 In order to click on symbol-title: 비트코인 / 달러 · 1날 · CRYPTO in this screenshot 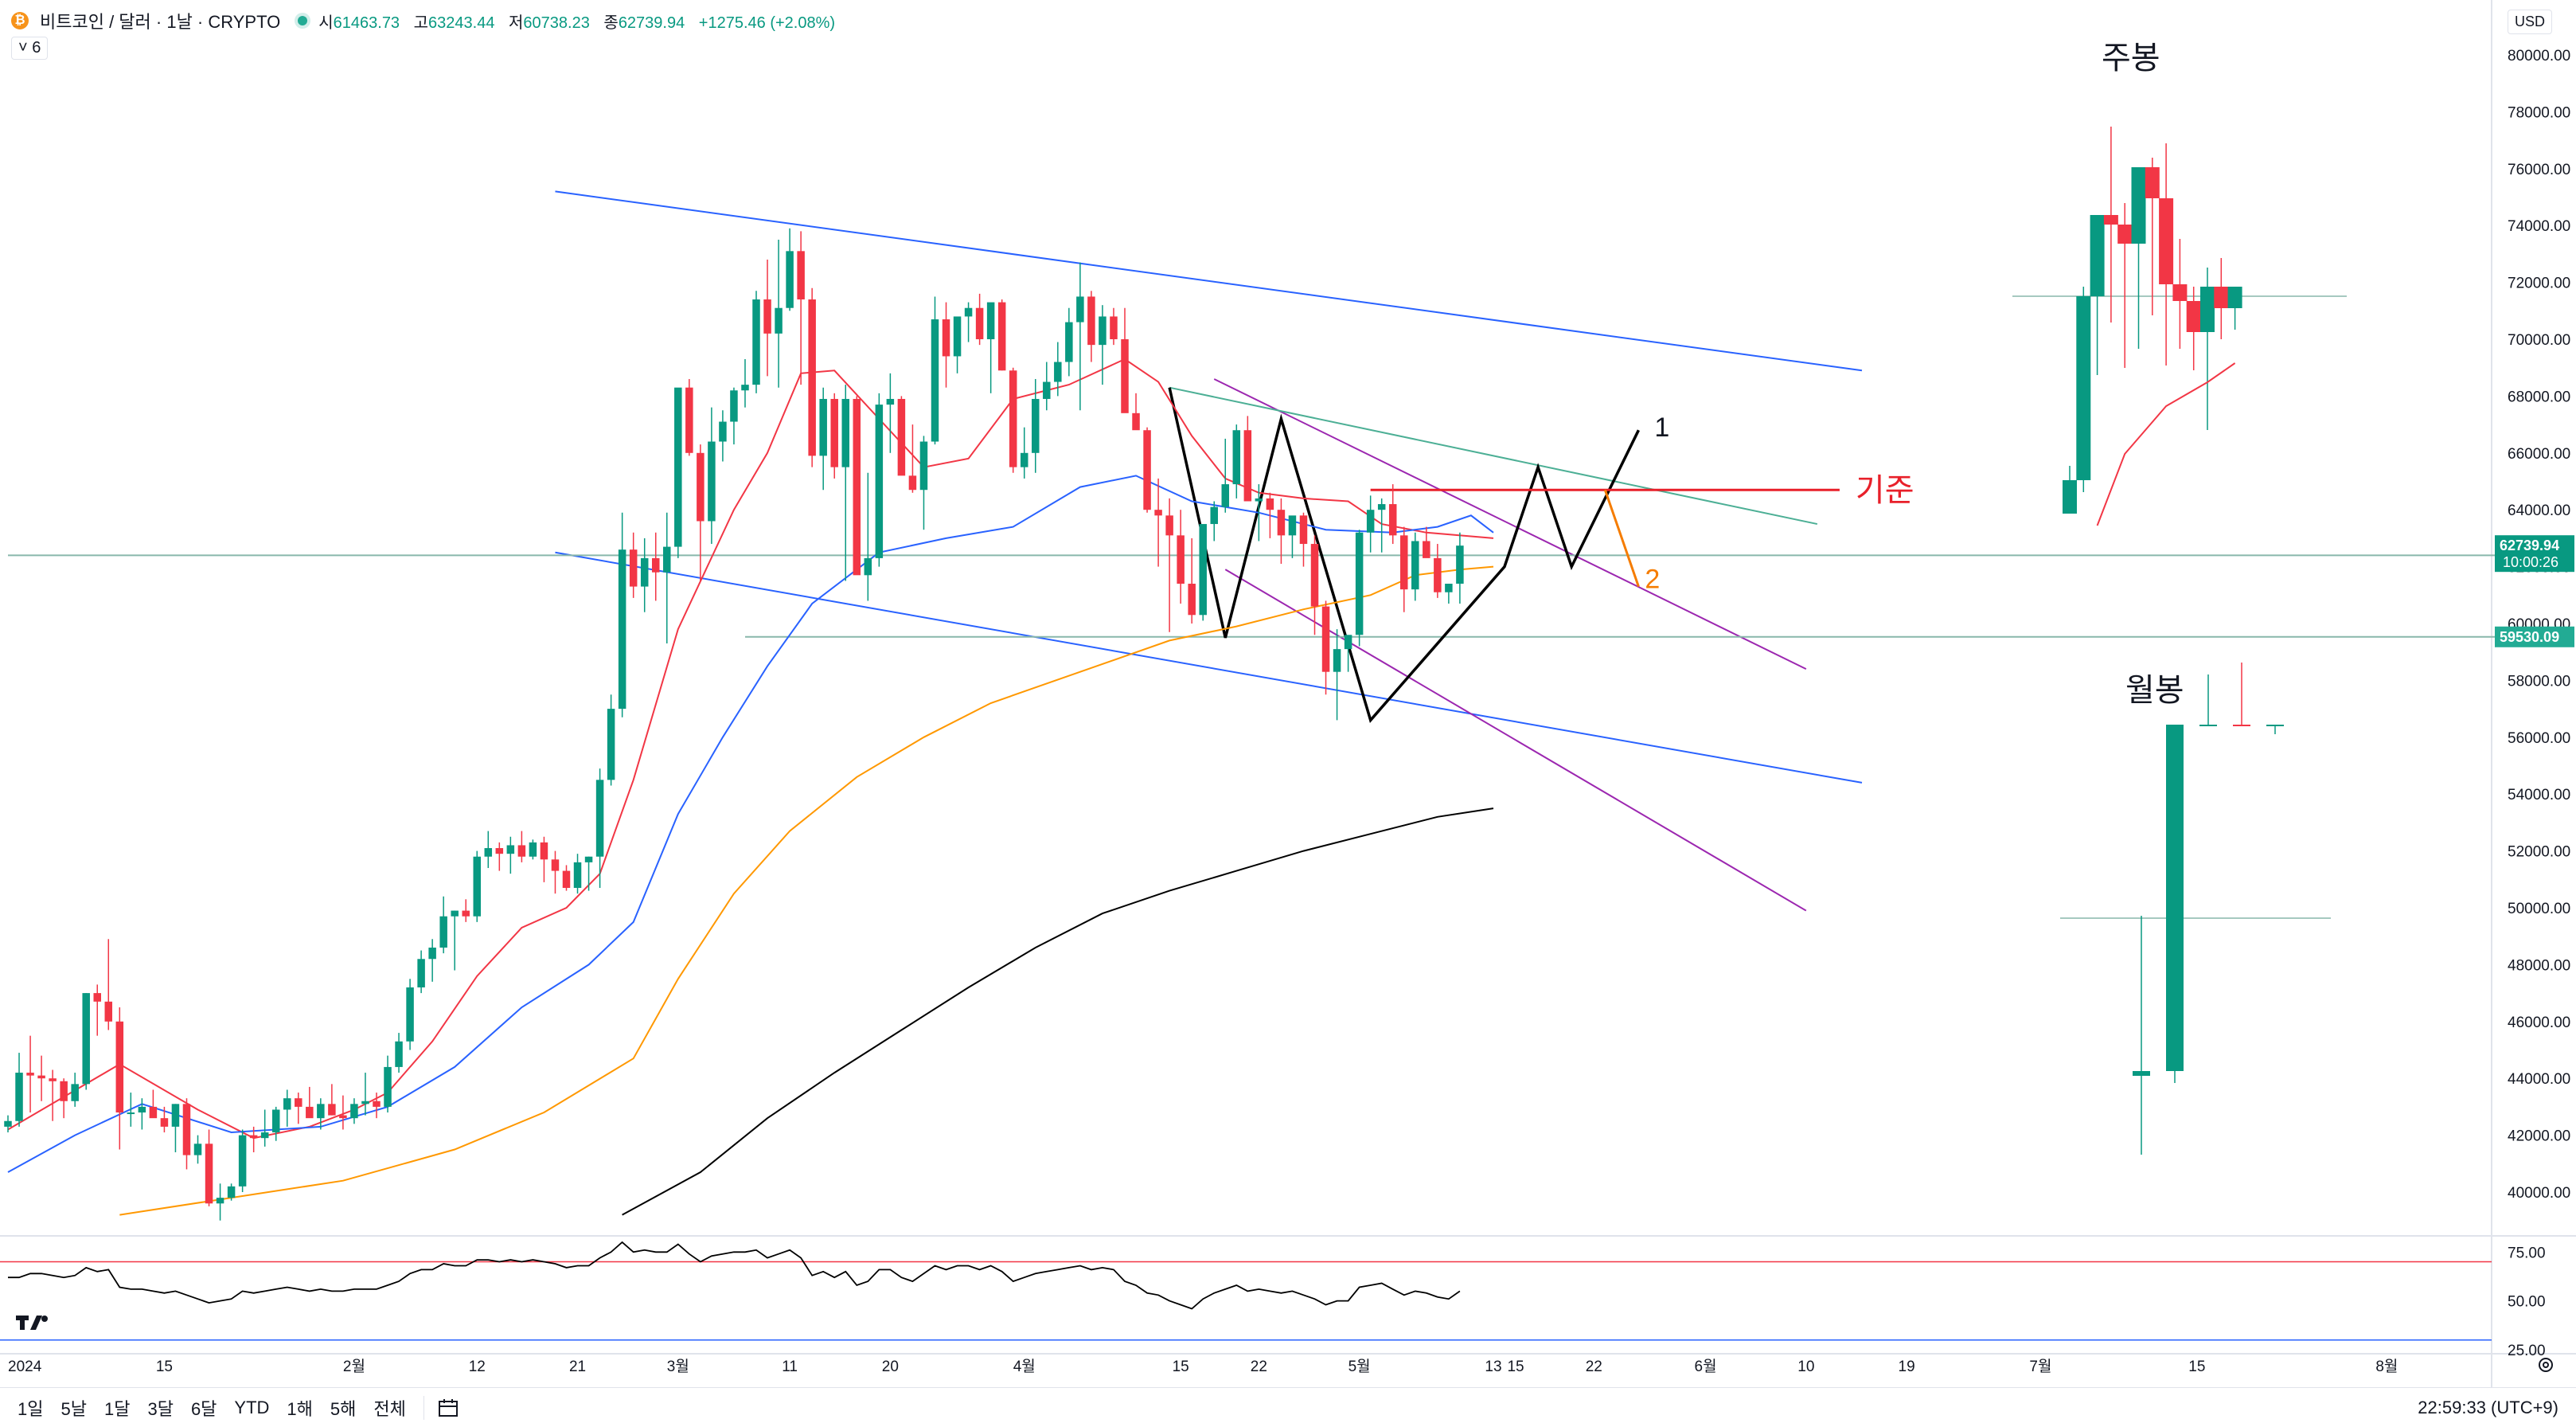, I will do `click(160, 22)`.